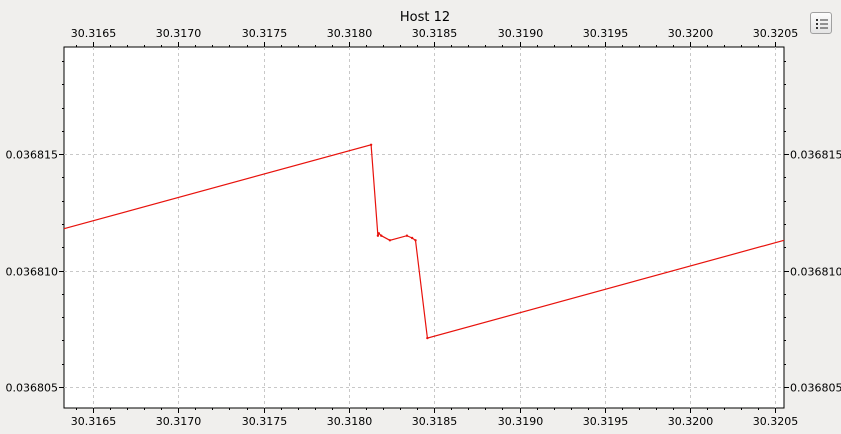  What do you see at coordinates (521, 33) in the screenshot?
I see `x-tick-label-top: 30.3190` at bounding box center [521, 33].